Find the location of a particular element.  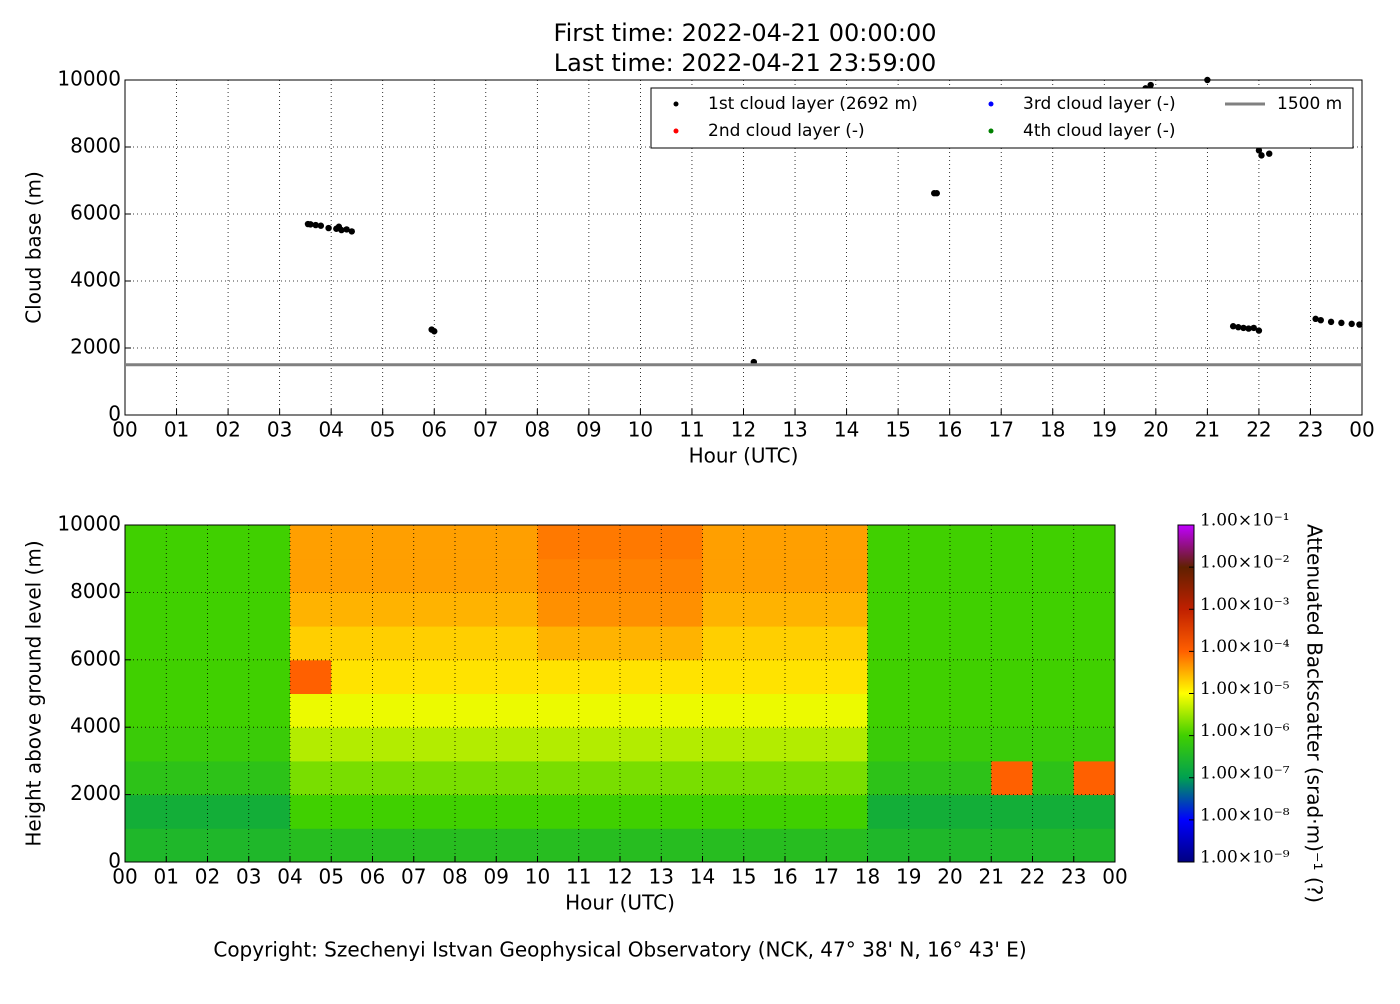

y-tick-label: 0 is located at coordinates (114, 414).